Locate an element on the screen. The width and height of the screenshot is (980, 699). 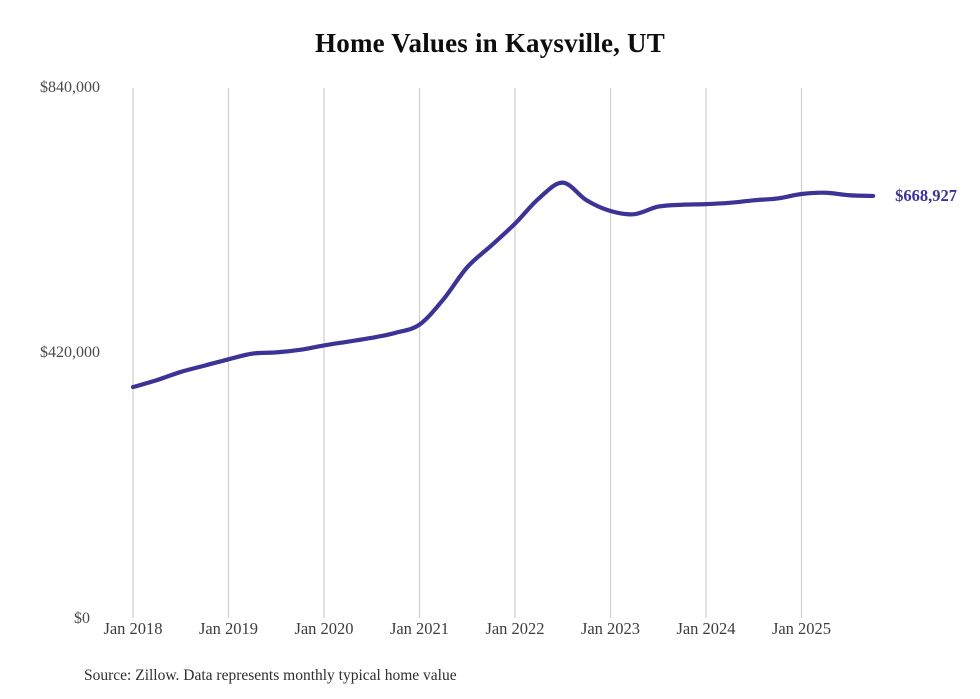
end-value-annotation: $668,927 is located at coordinates (926, 195).